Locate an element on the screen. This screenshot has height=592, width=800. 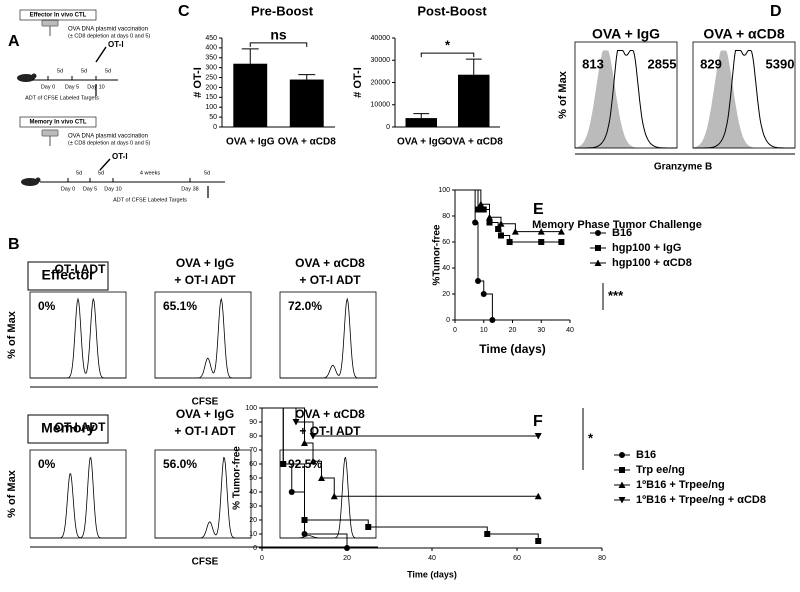
y-tick-label: 40000 is located at coordinates (381, 38).